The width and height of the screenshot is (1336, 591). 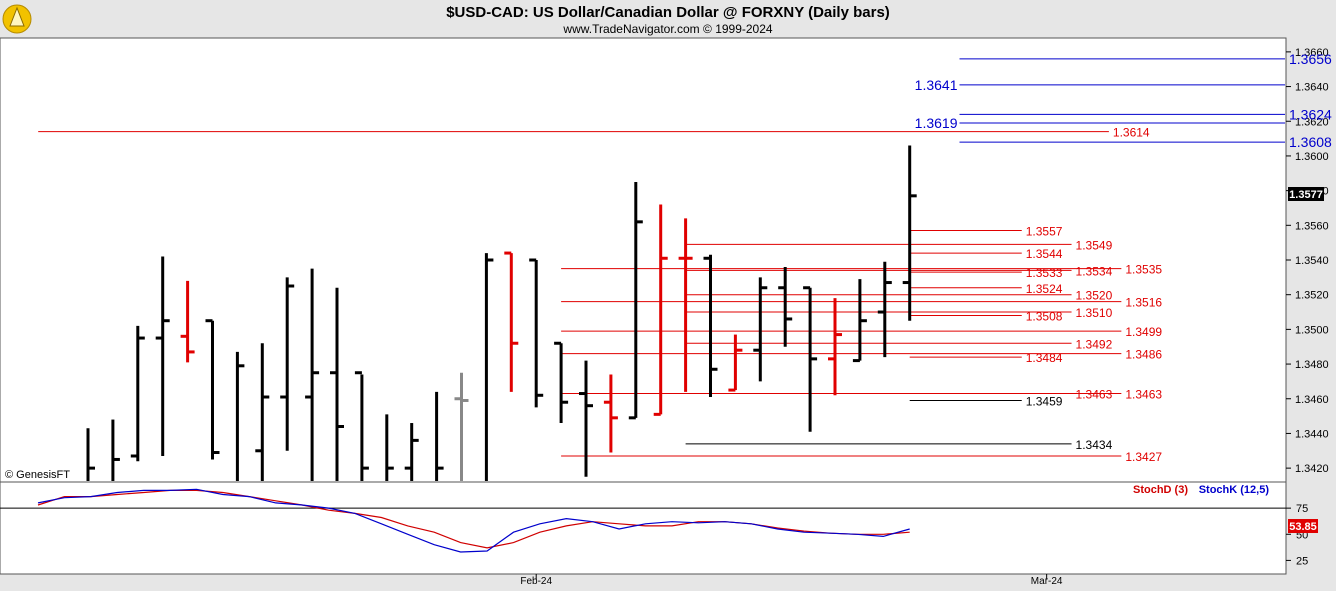 I want to click on price-level-label: 1.3516, so click(x=1143, y=303).